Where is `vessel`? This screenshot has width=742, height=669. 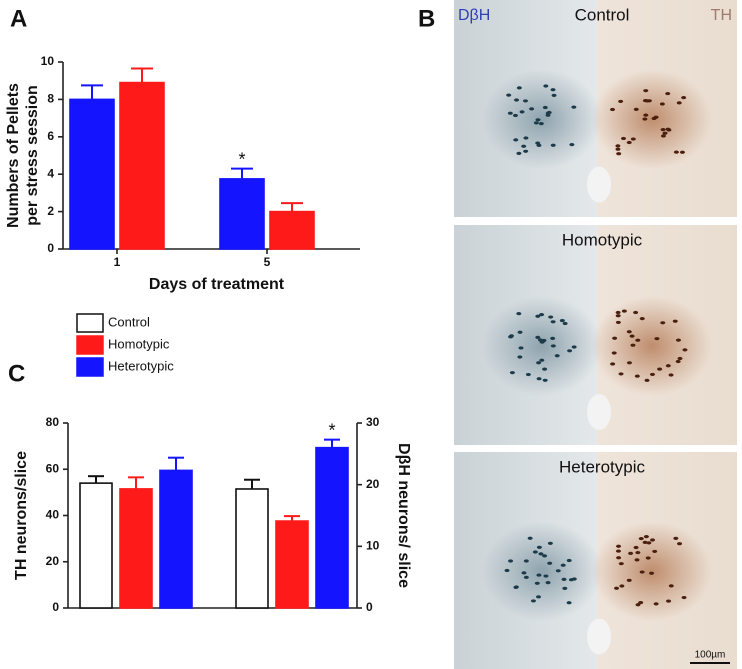 vessel is located at coordinates (599, 184).